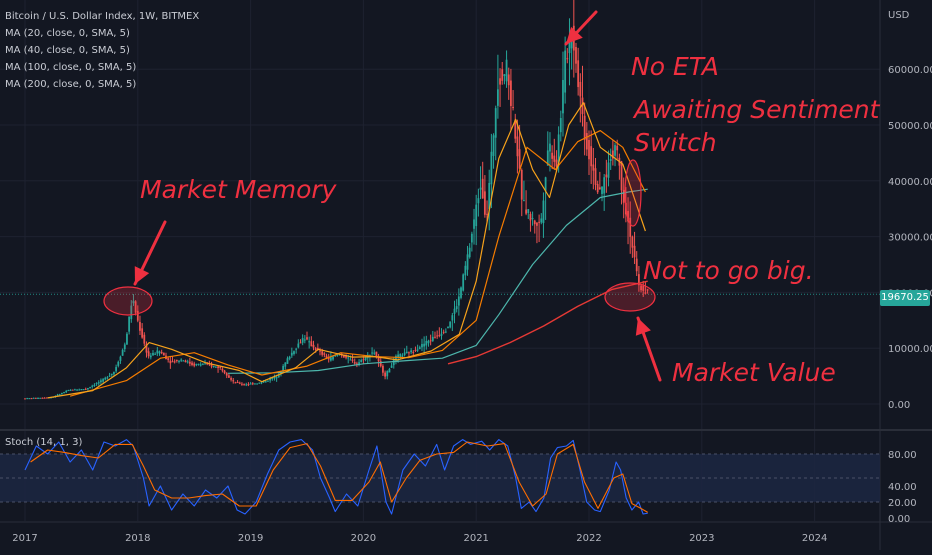  I want to click on stoch-tick-label: 40.00, so click(902, 487).